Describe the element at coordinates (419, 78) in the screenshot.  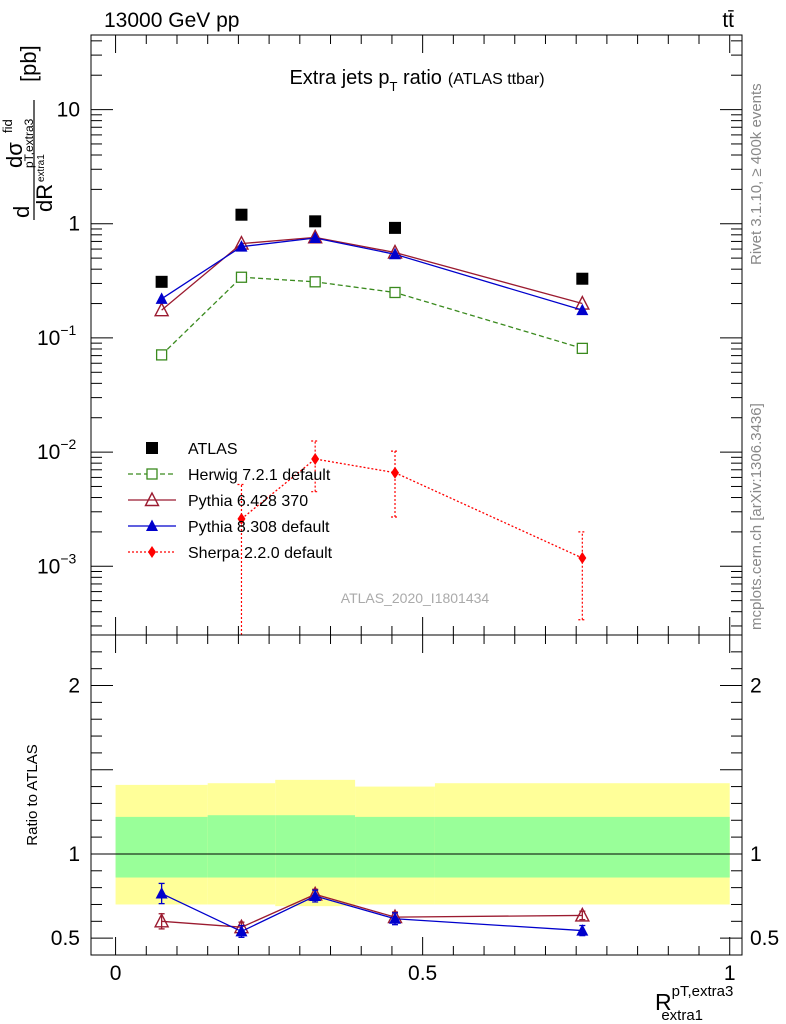
I see `title-rest: ratio` at that location.